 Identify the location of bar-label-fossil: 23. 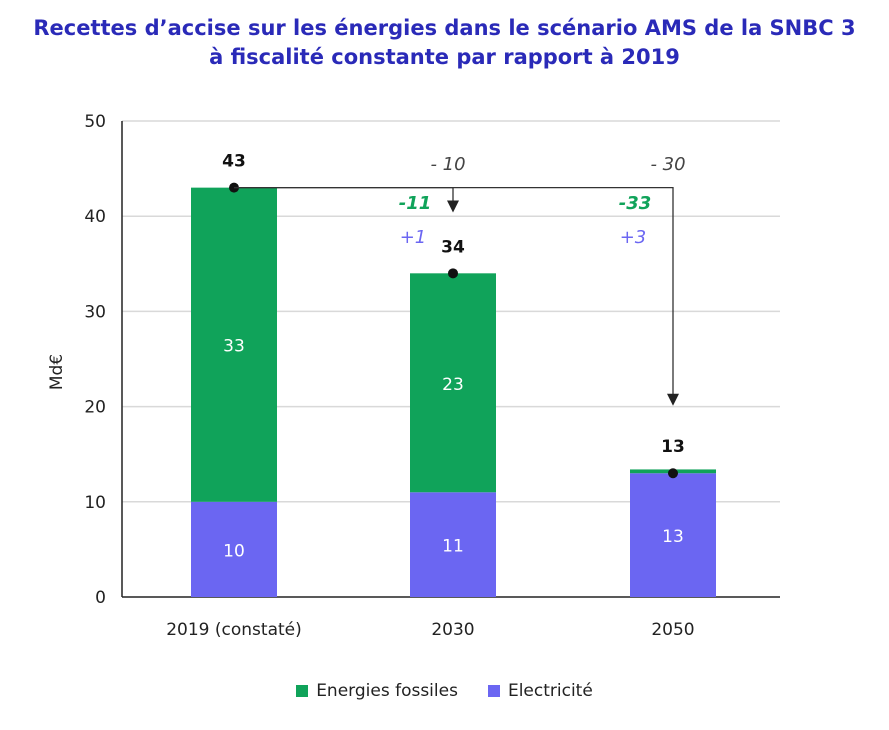
(453, 385).